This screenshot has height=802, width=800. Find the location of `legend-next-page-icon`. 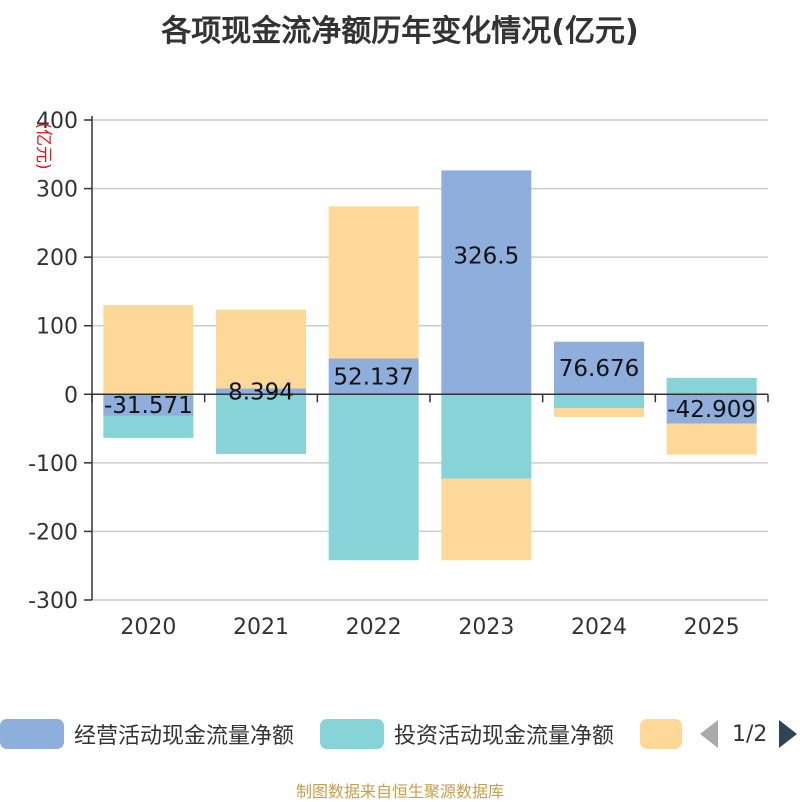

legend-next-page-icon is located at coordinates (788, 734).